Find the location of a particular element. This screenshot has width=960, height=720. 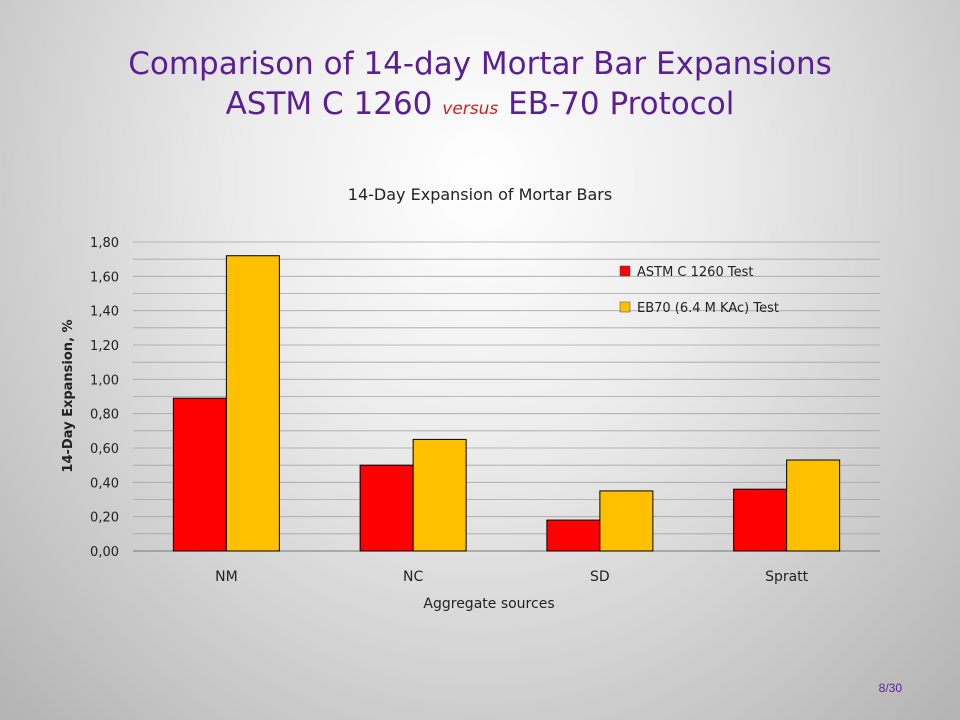

y-tick-label: 1,00 is located at coordinates (104, 380).